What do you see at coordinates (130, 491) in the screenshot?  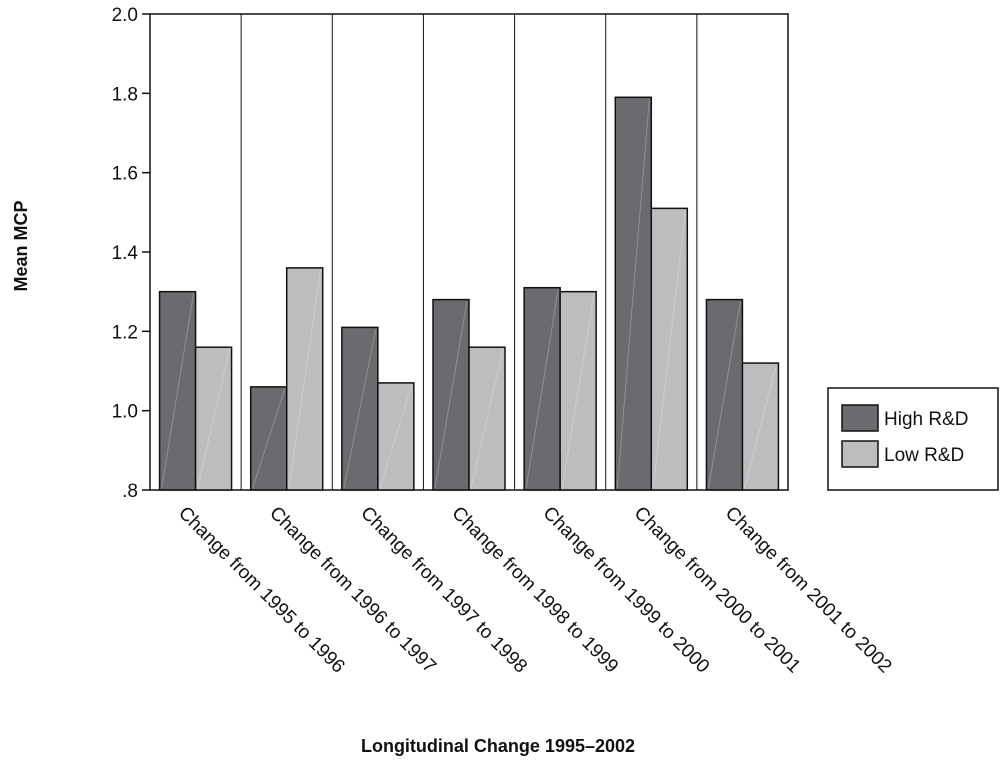 I see `y-tick-label: .8` at bounding box center [130, 491].